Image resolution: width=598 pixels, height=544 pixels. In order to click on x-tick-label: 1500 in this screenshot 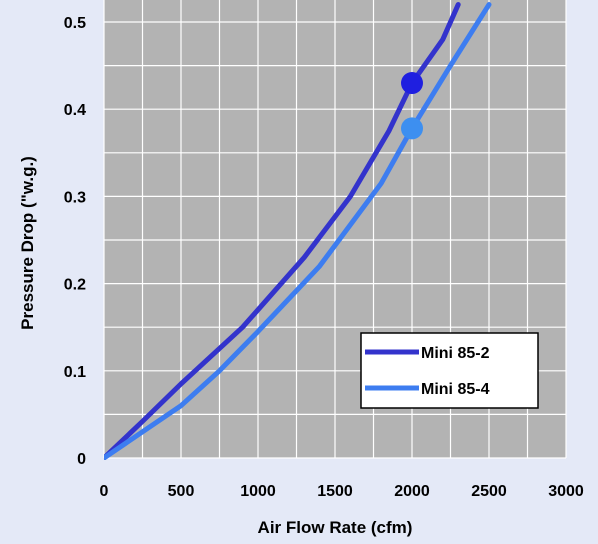, I will do `click(335, 491)`.